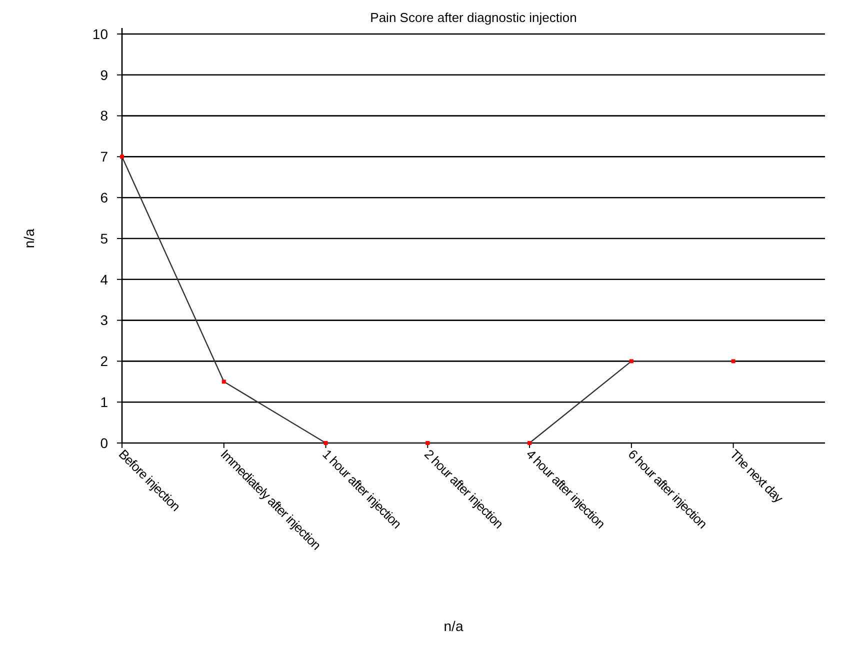 The height and width of the screenshot is (651, 841). What do you see at coordinates (104, 74) in the screenshot?
I see `y-tick-label: 9` at bounding box center [104, 74].